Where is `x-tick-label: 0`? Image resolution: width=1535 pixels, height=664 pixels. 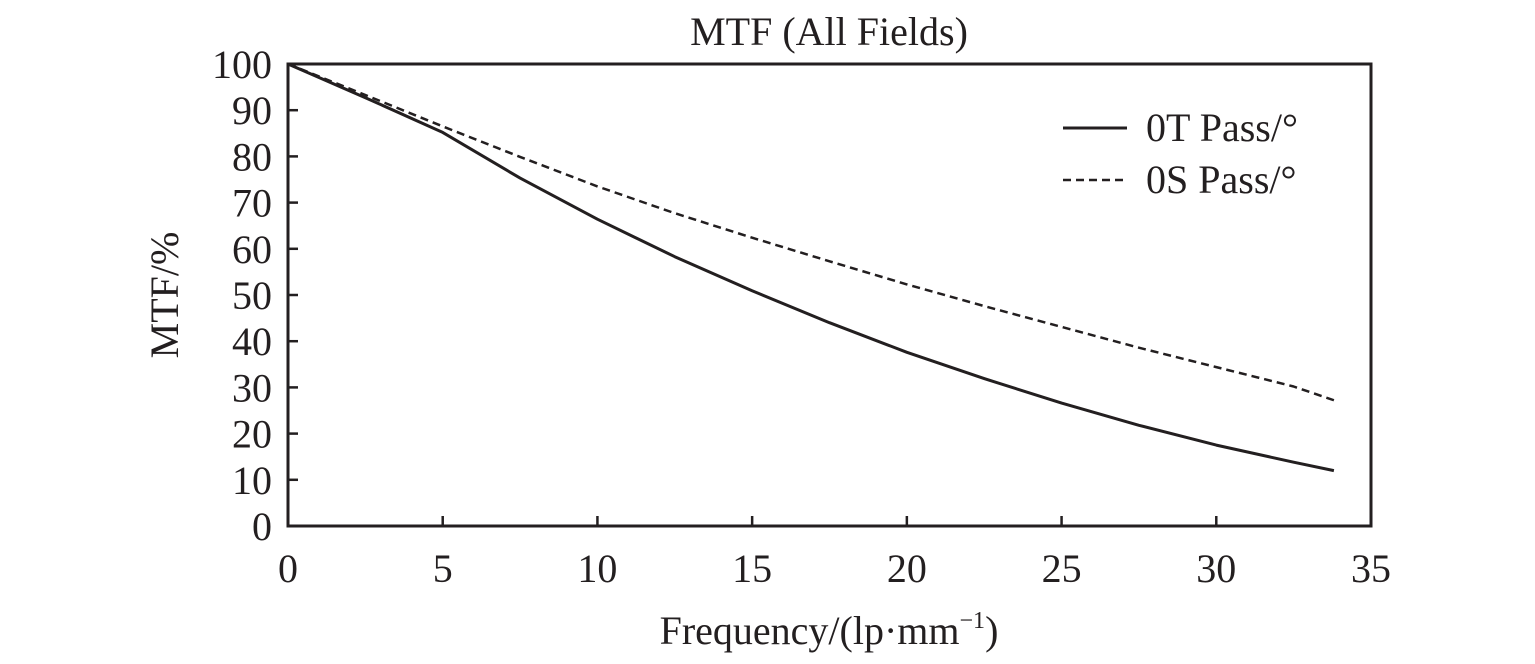
x-tick-label: 0 is located at coordinates (288, 568).